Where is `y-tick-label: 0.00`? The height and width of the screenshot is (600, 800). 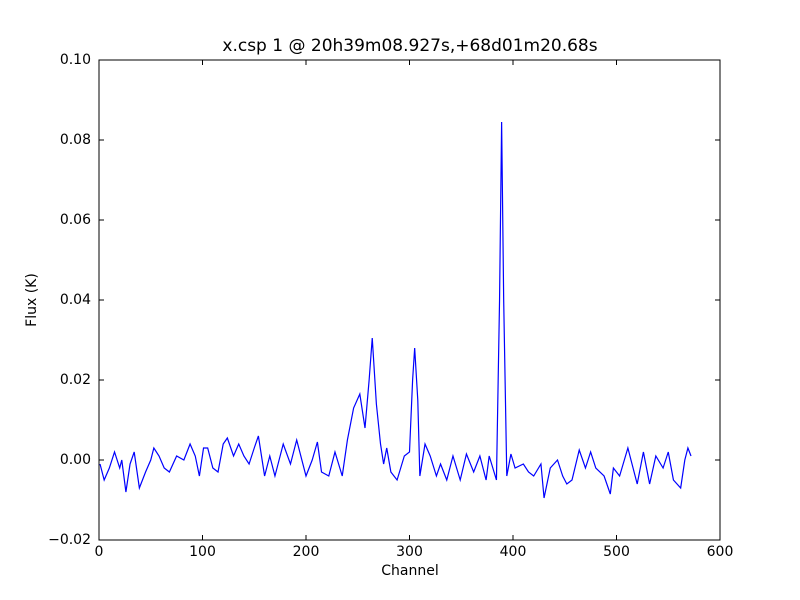 y-tick-label: 0.00 is located at coordinates (75, 460).